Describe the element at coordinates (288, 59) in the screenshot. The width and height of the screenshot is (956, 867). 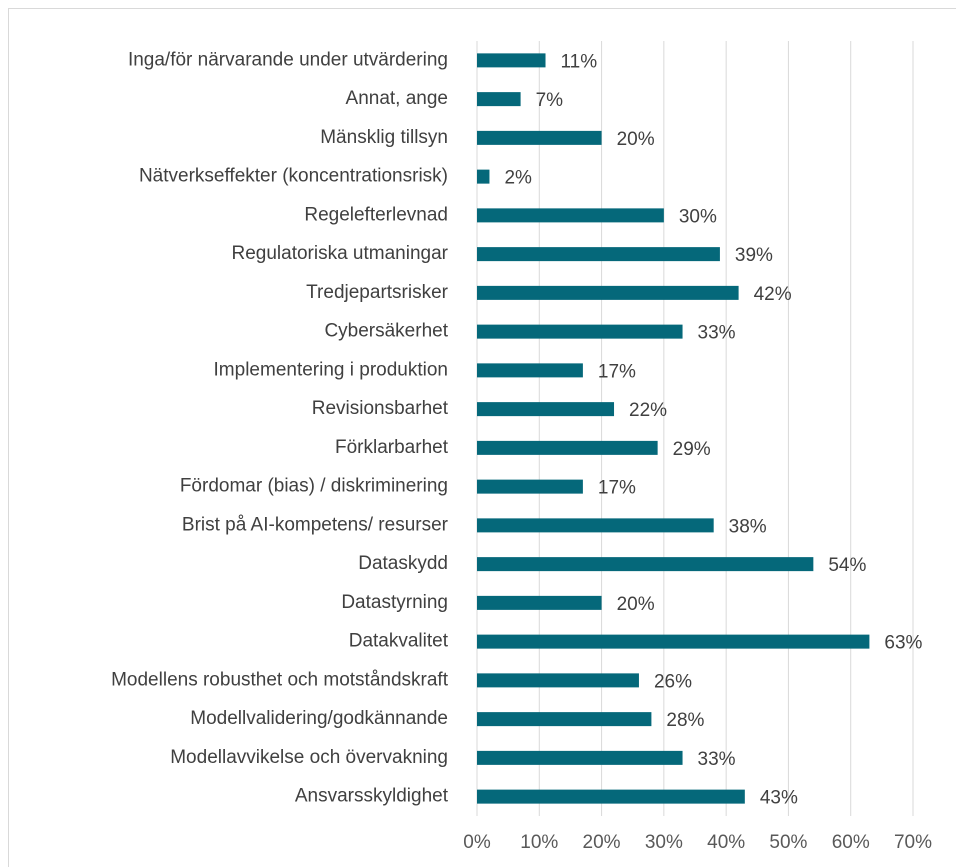
I see `y-tick-label: Inga/för närvarande under utvärdering` at that location.